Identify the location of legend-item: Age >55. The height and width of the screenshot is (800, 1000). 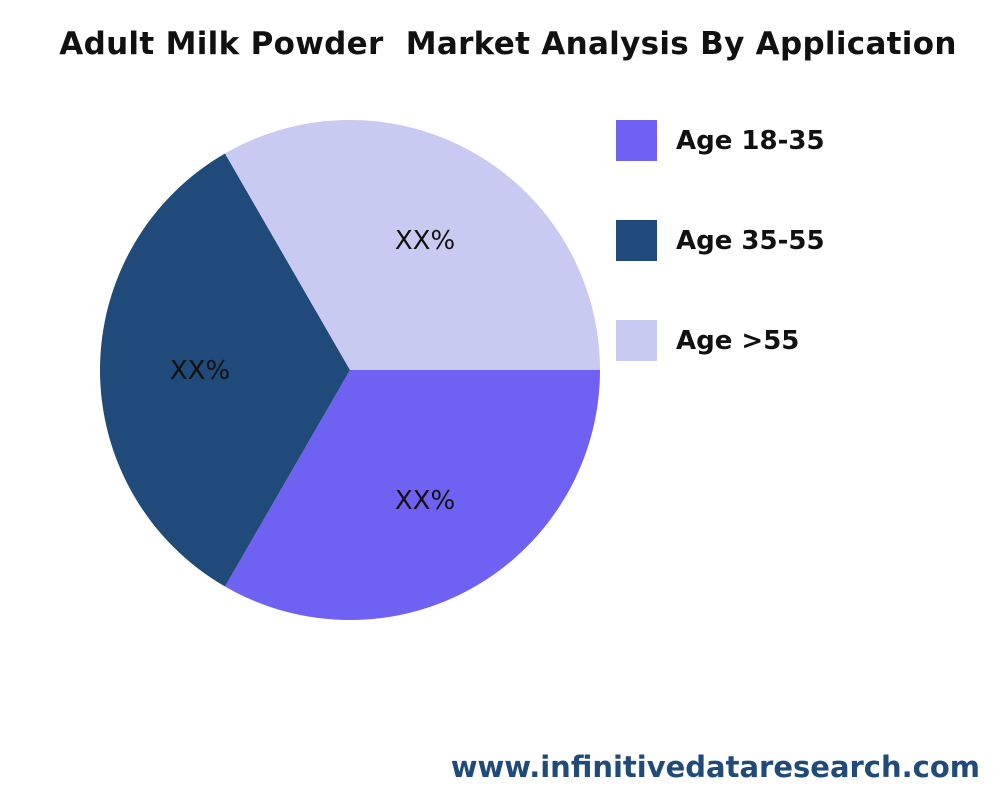
(707, 340).